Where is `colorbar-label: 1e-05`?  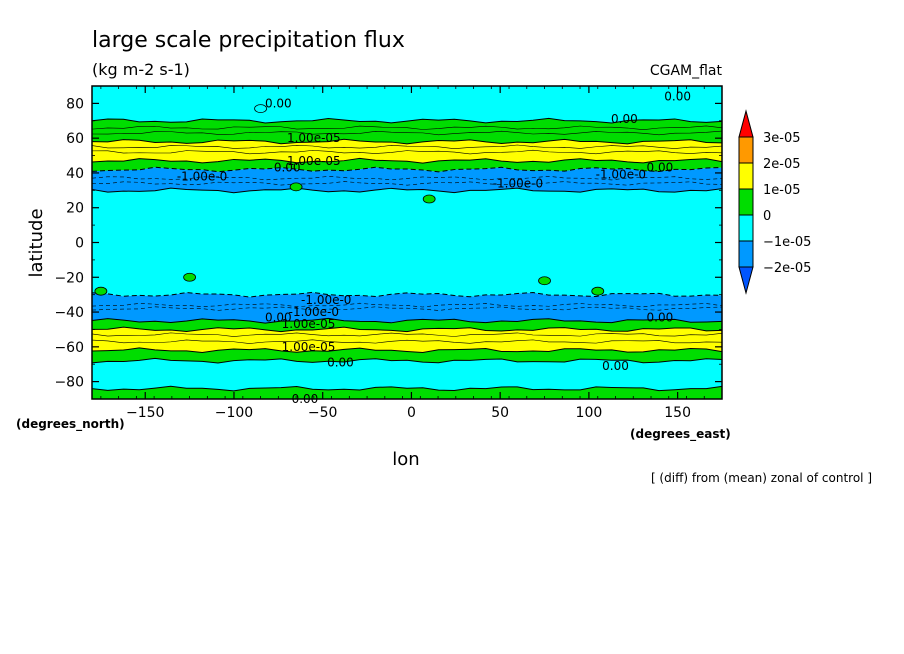 colorbar-label: 1e-05 is located at coordinates (782, 190).